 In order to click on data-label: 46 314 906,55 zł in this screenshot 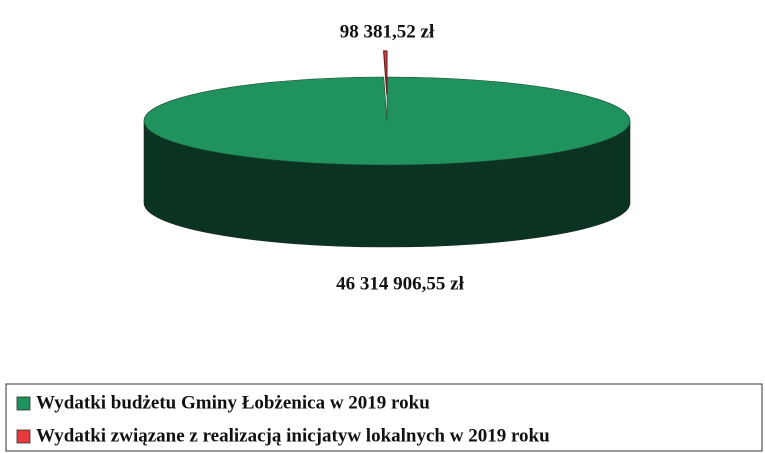, I will do `click(400, 283)`.